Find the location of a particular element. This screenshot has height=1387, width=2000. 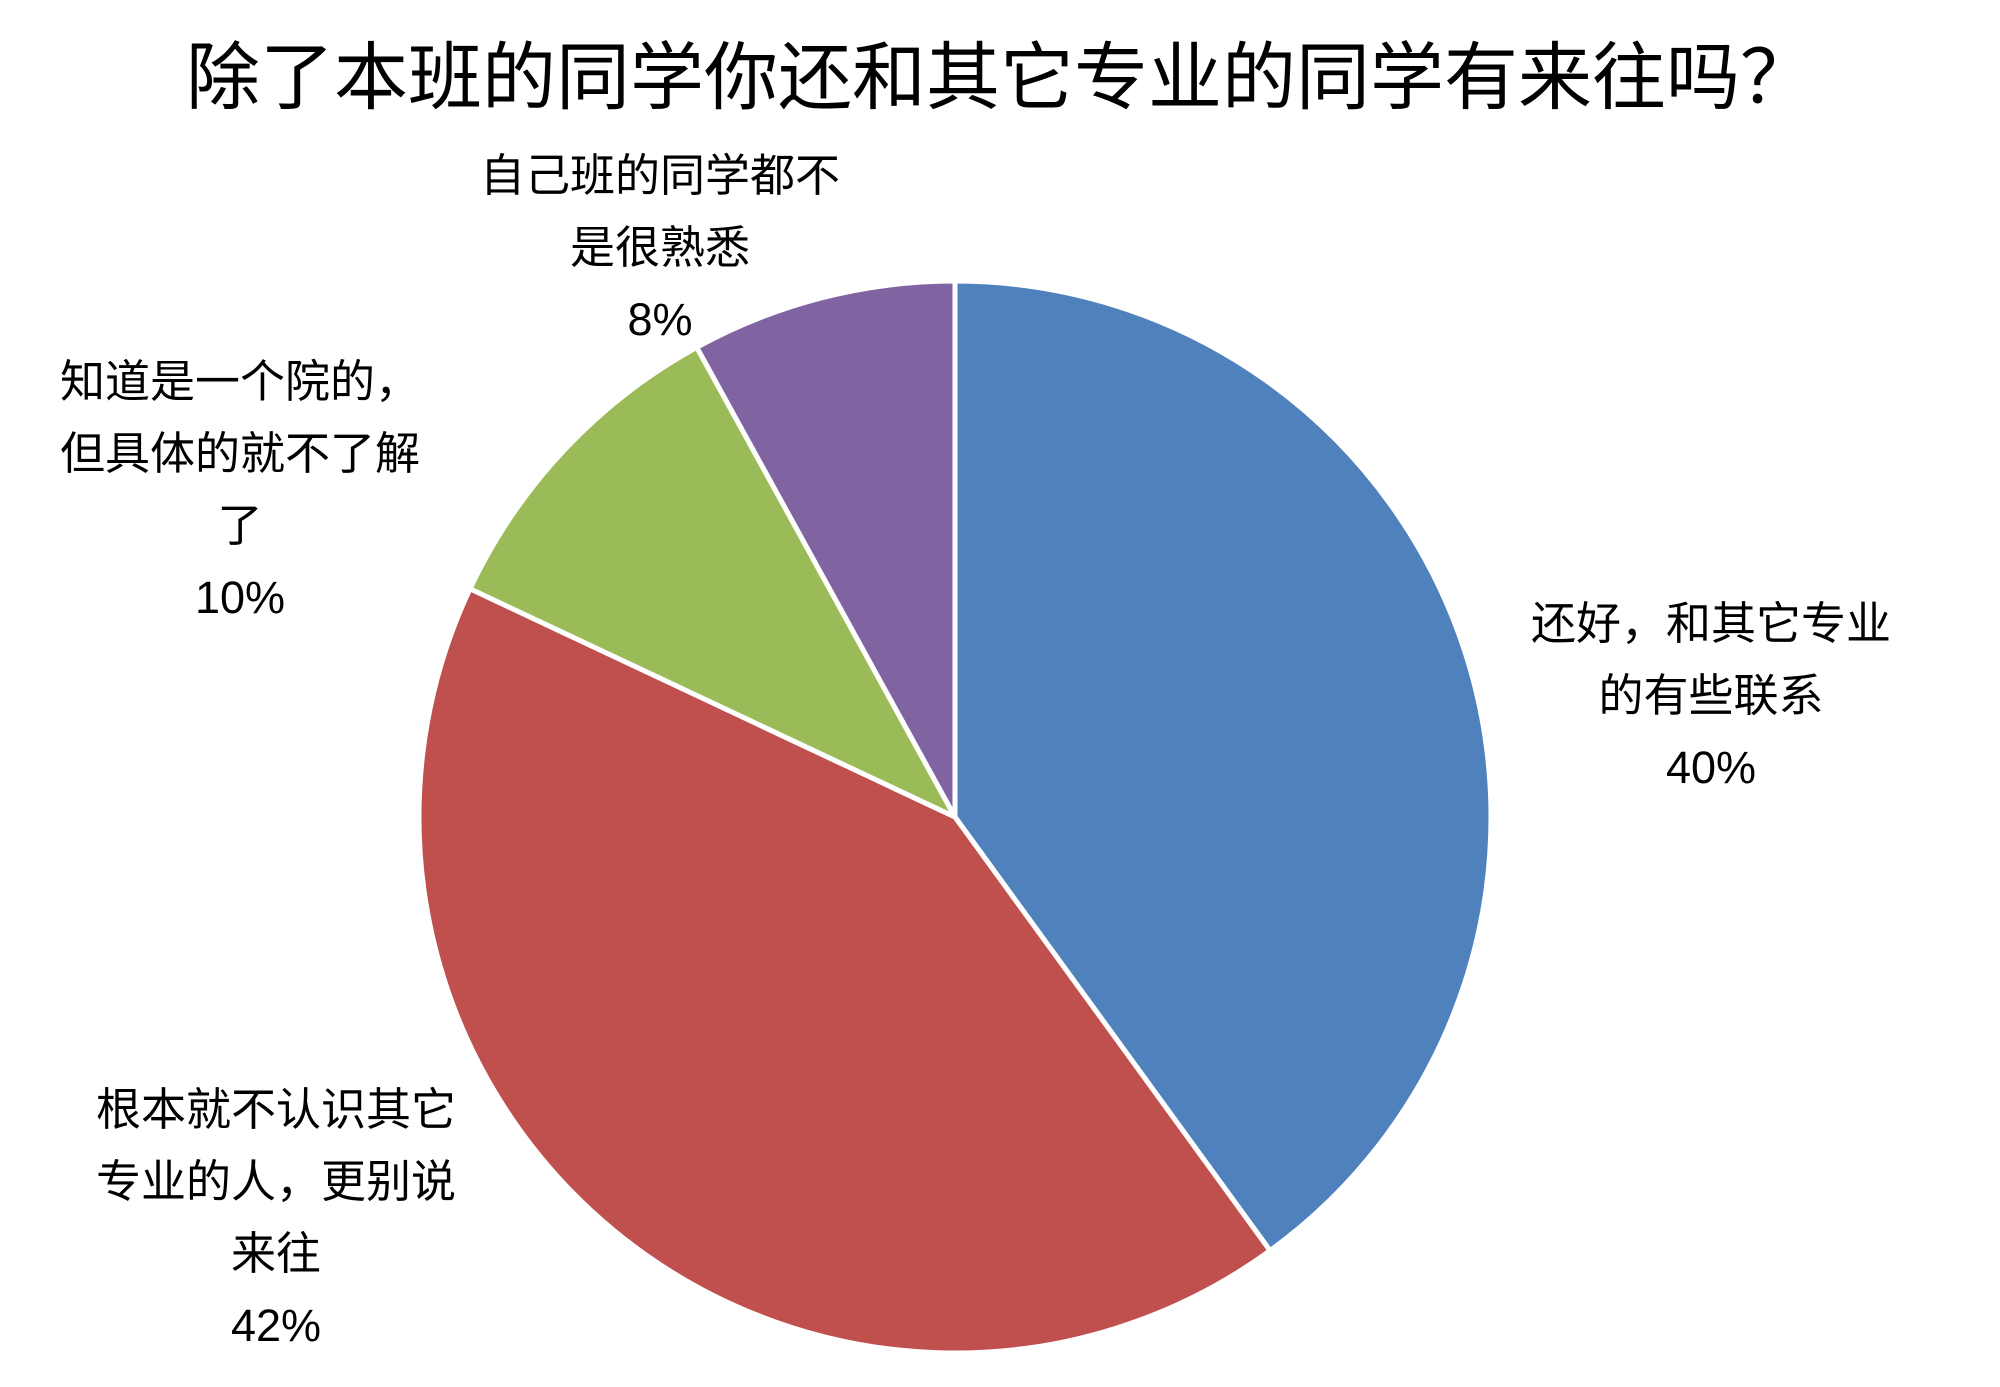

data-label-line: 专业的人，更别说 is located at coordinates (276, 1181).